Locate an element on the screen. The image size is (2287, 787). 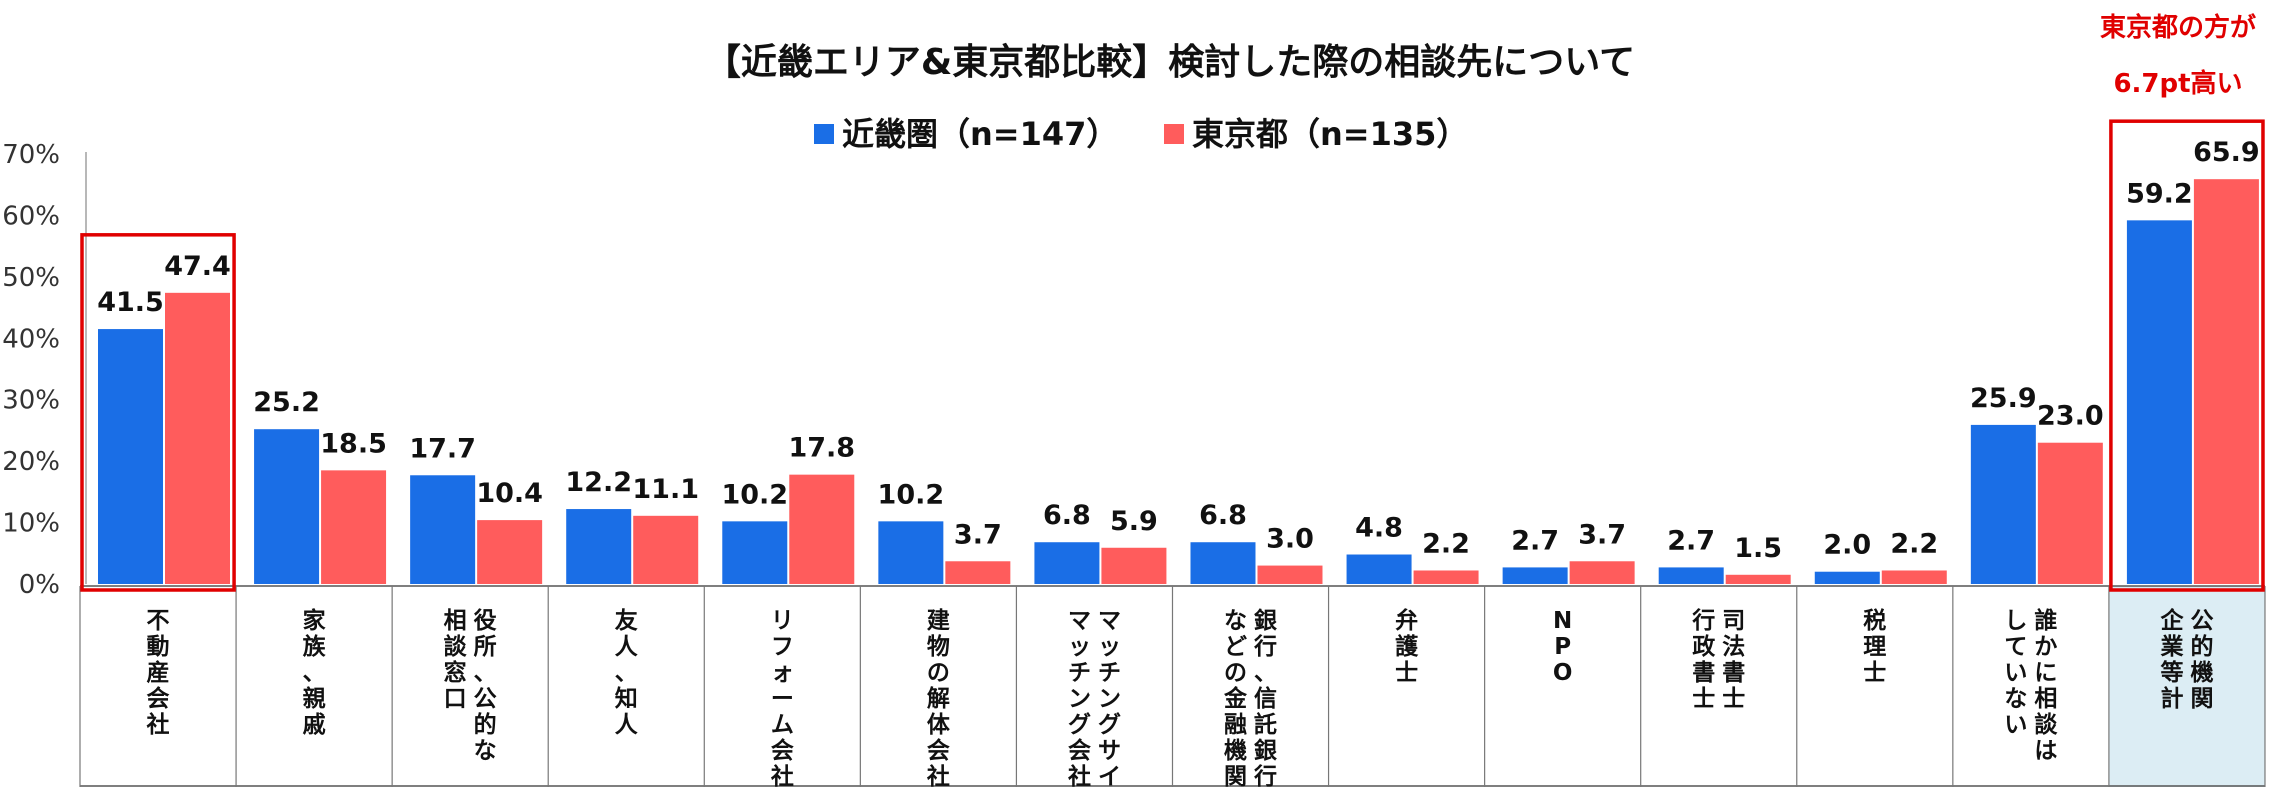
category-label: 家族、親戚 is located at coordinates (315, 672).